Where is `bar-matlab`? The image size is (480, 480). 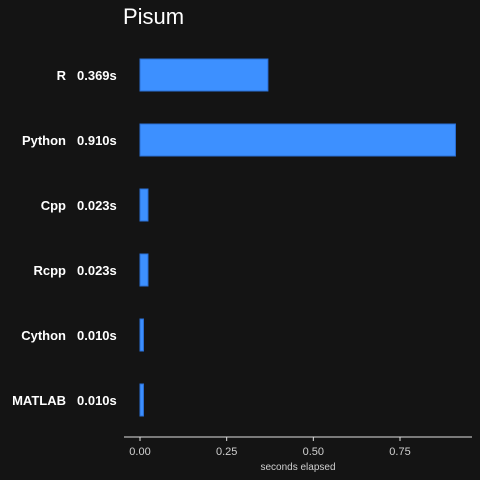
bar-matlab is located at coordinates (141, 400).